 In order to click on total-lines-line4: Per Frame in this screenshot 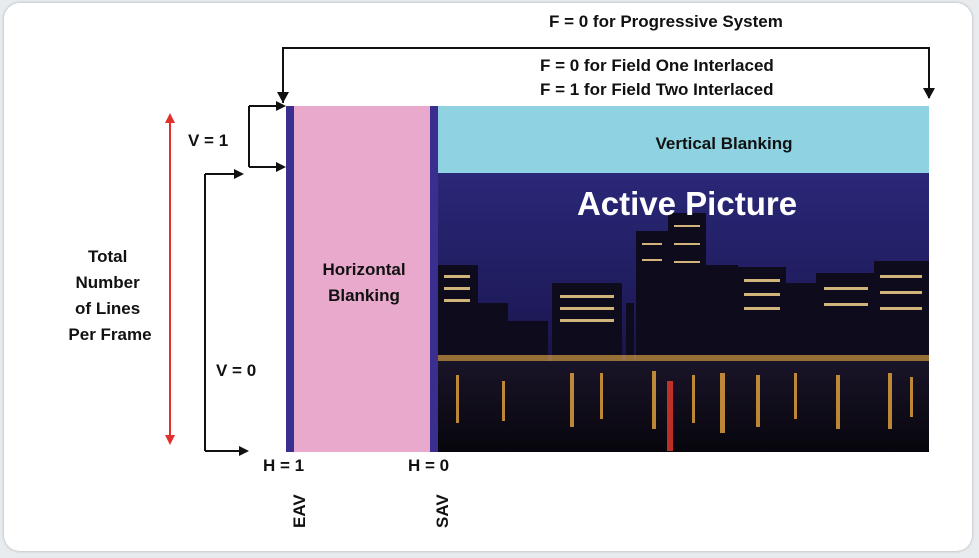, I will do `click(109, 334)`.